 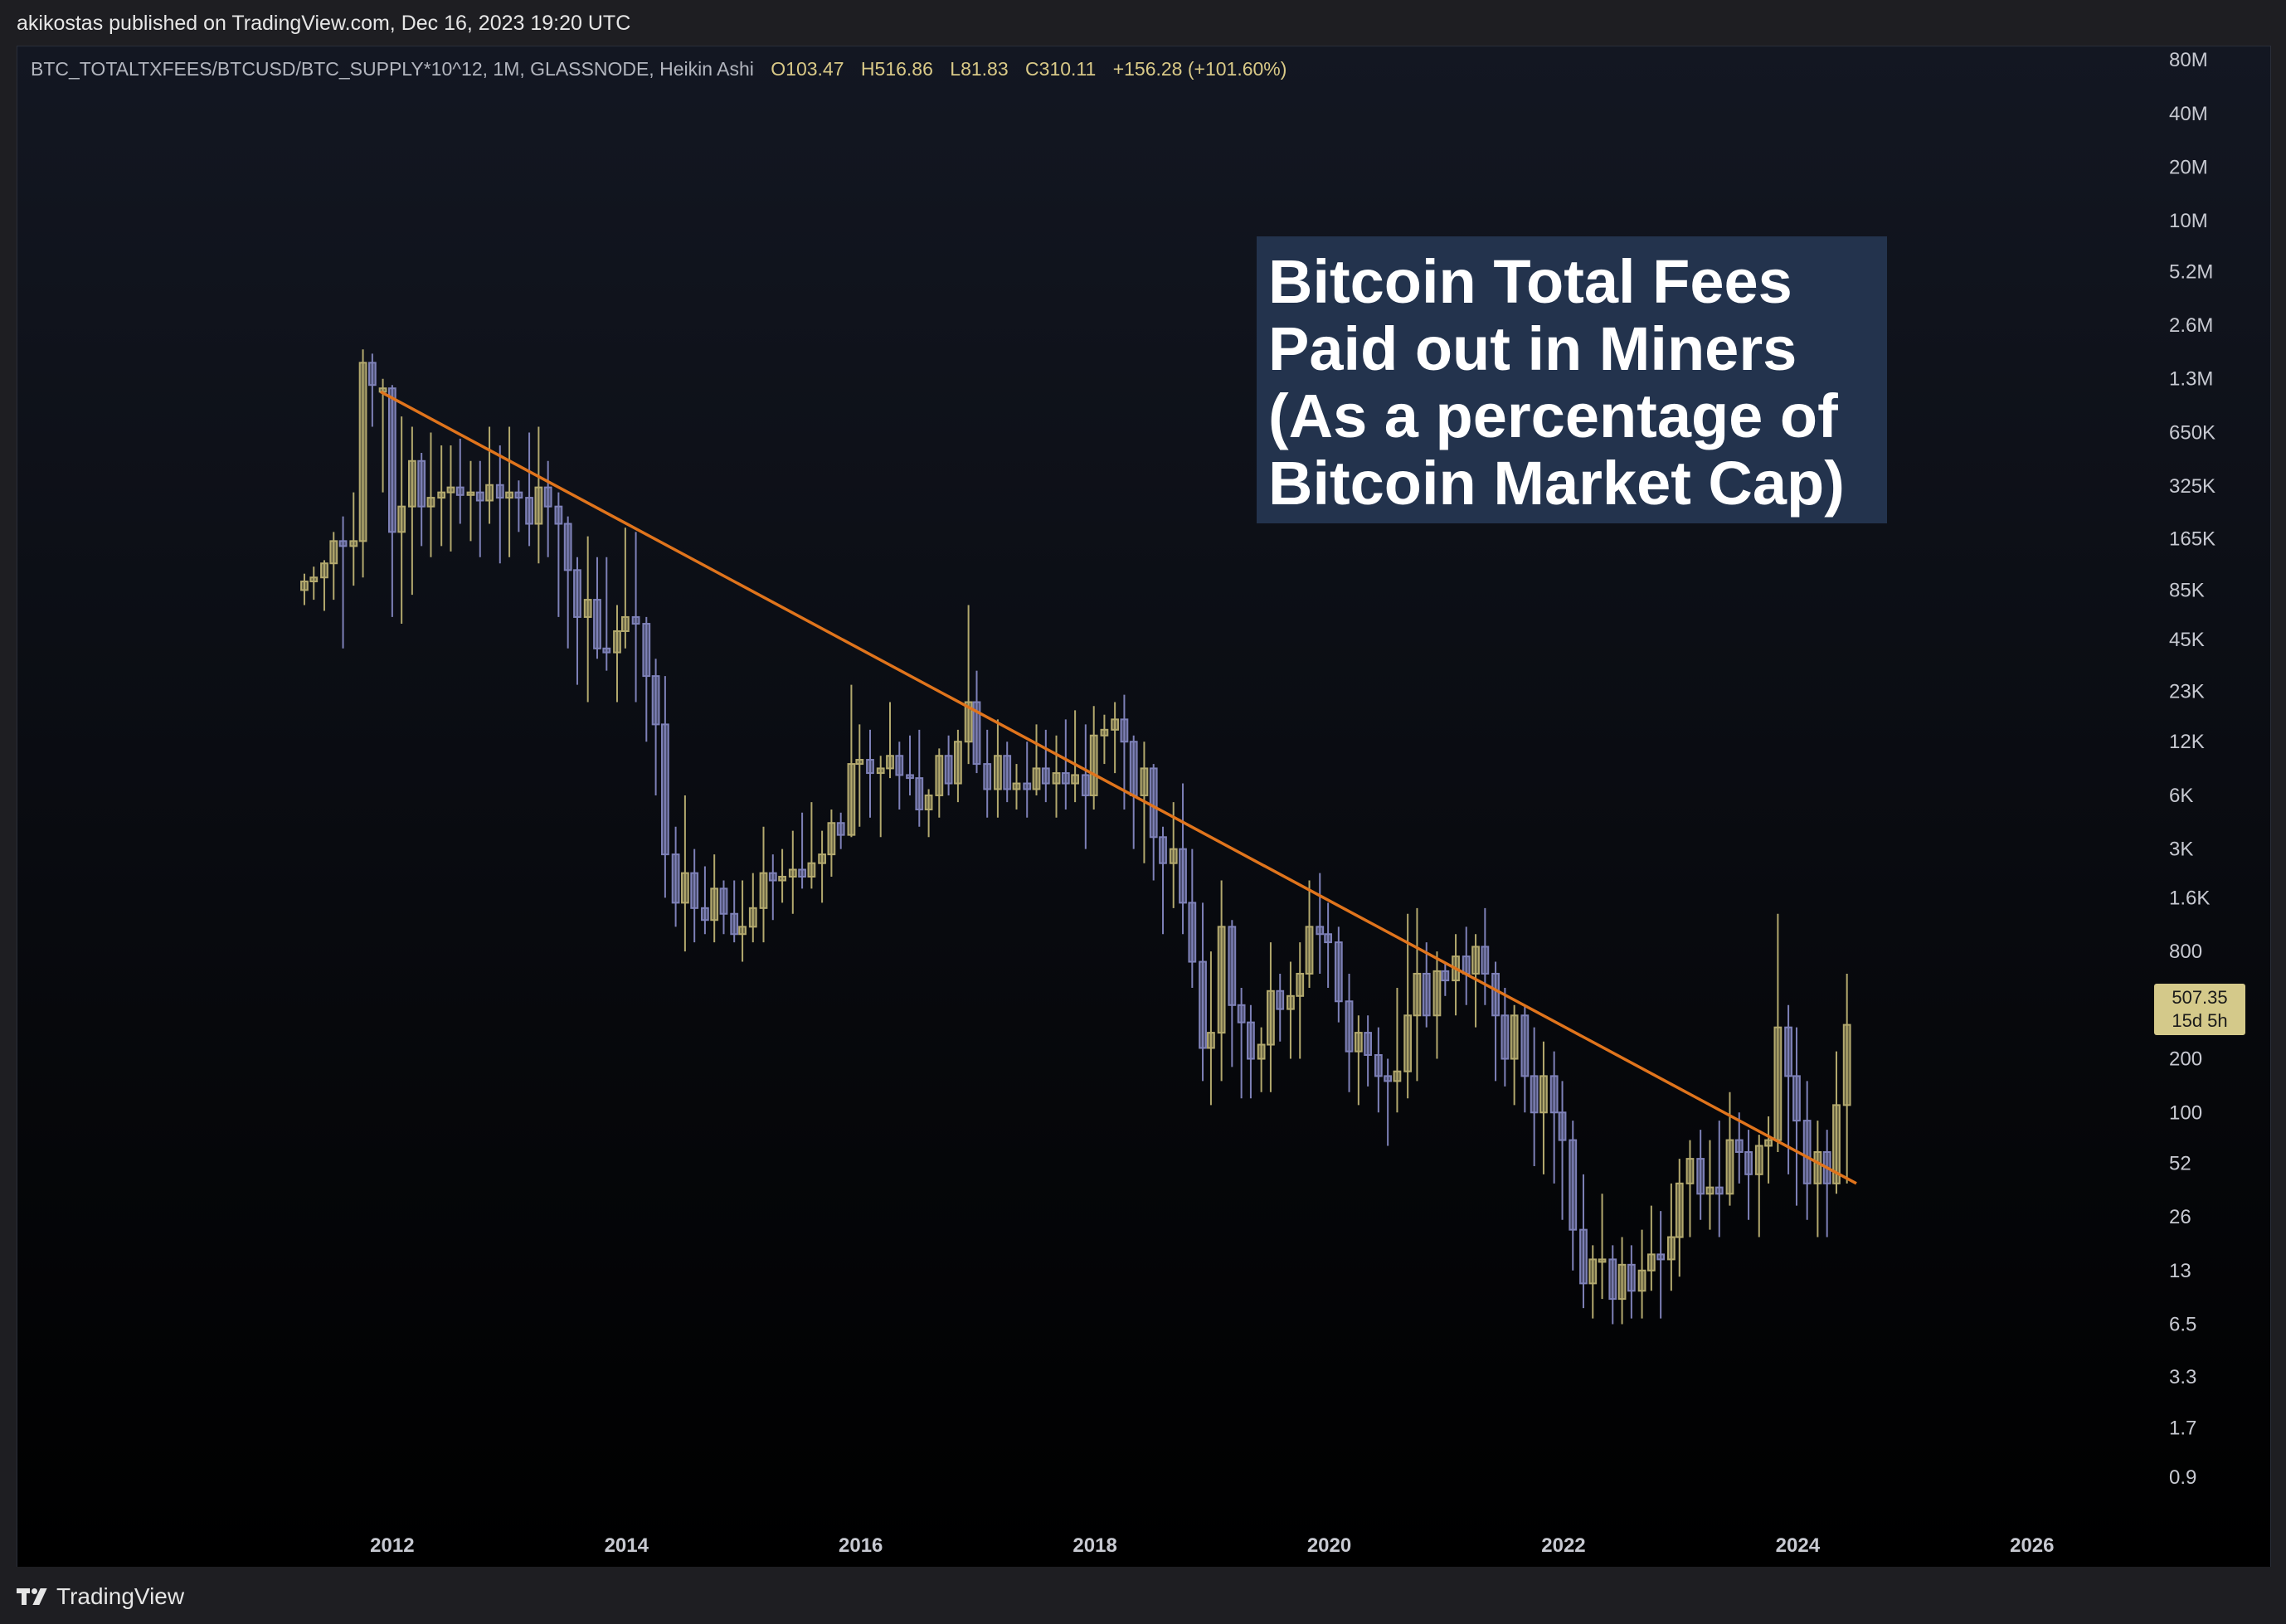 I want to click on y-tick-label: 5.2M, so click(x=2191, y=271).